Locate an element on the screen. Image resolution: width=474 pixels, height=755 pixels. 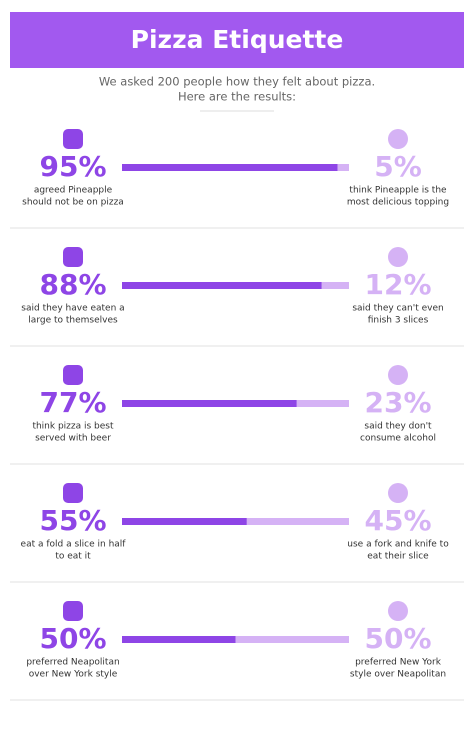
left-caption: said they have eaten a is located at coordinates (72, 309).